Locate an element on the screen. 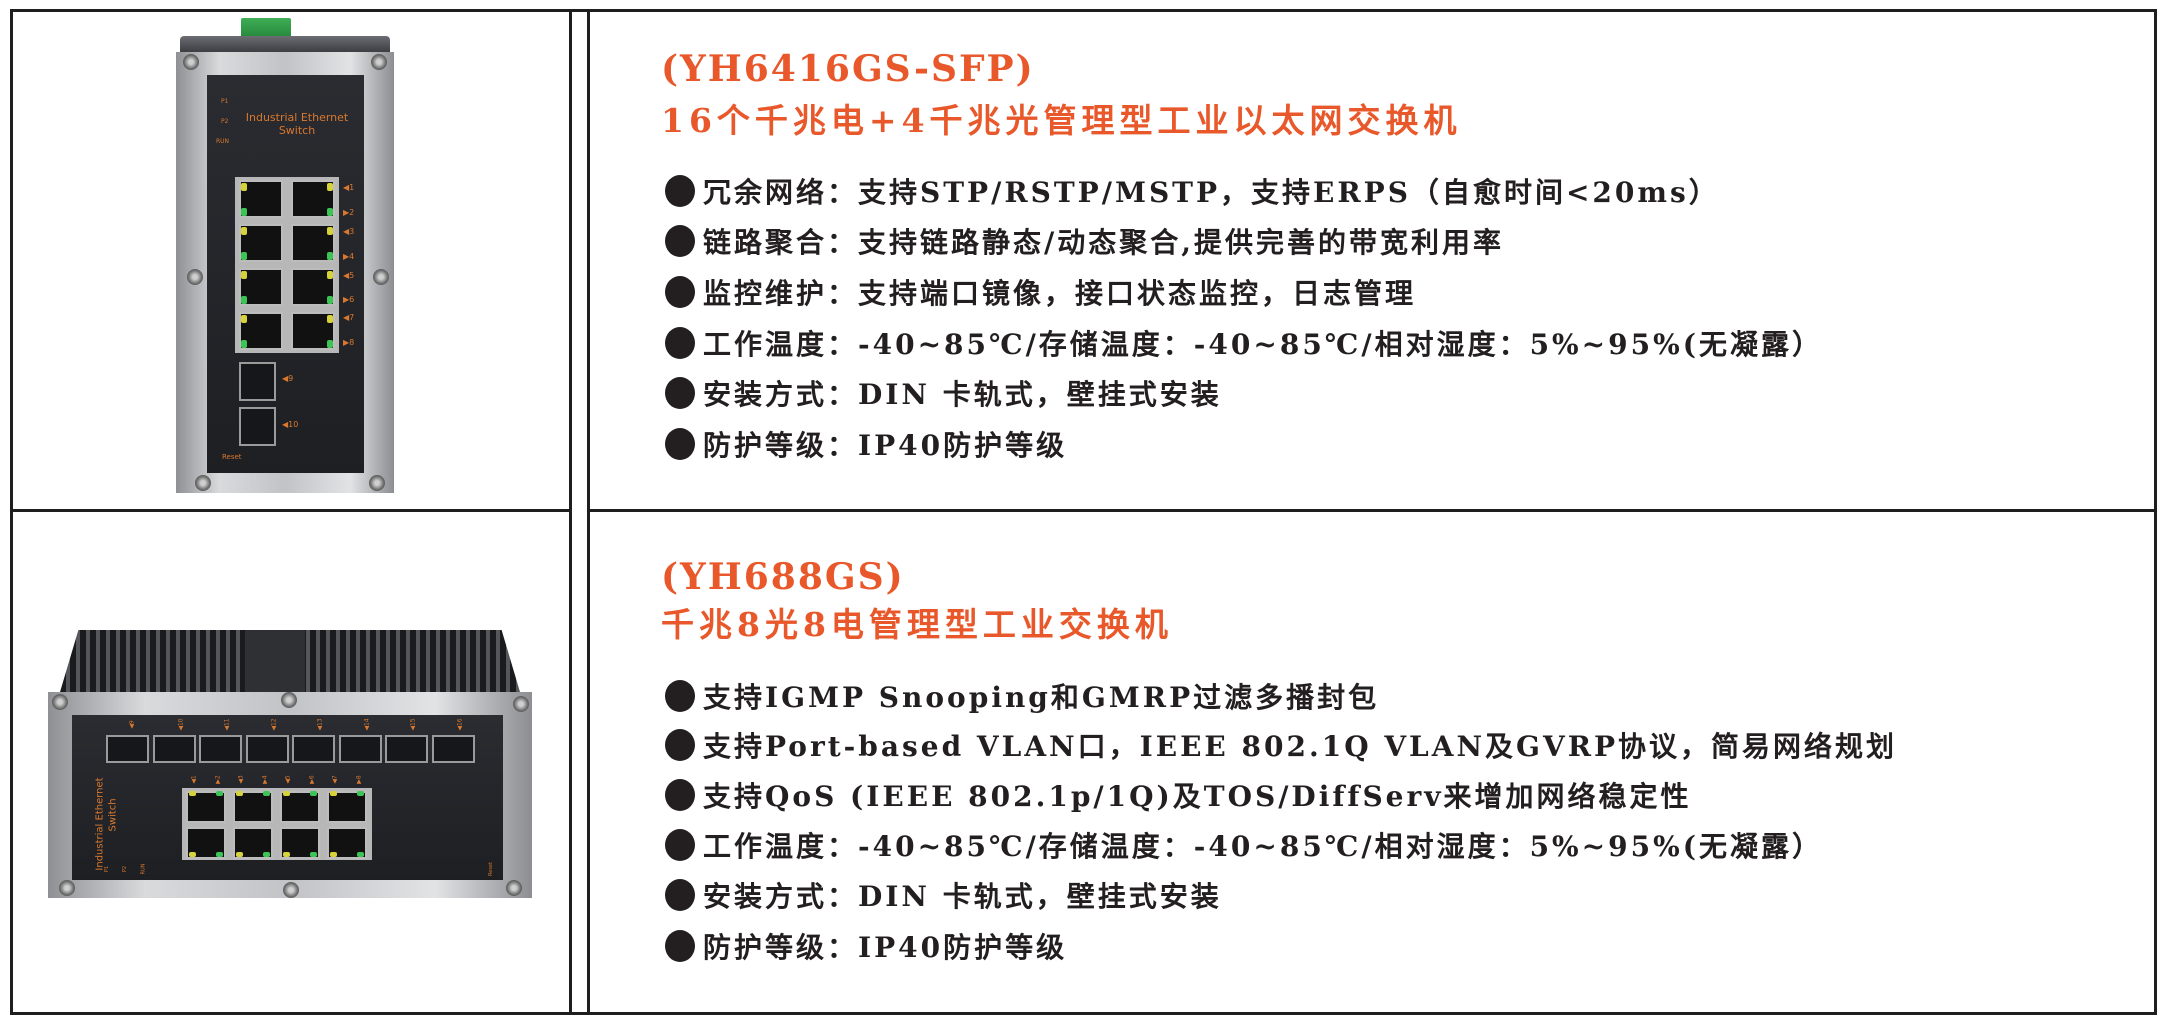  column-divider-right is located at coordinates (588, 512).